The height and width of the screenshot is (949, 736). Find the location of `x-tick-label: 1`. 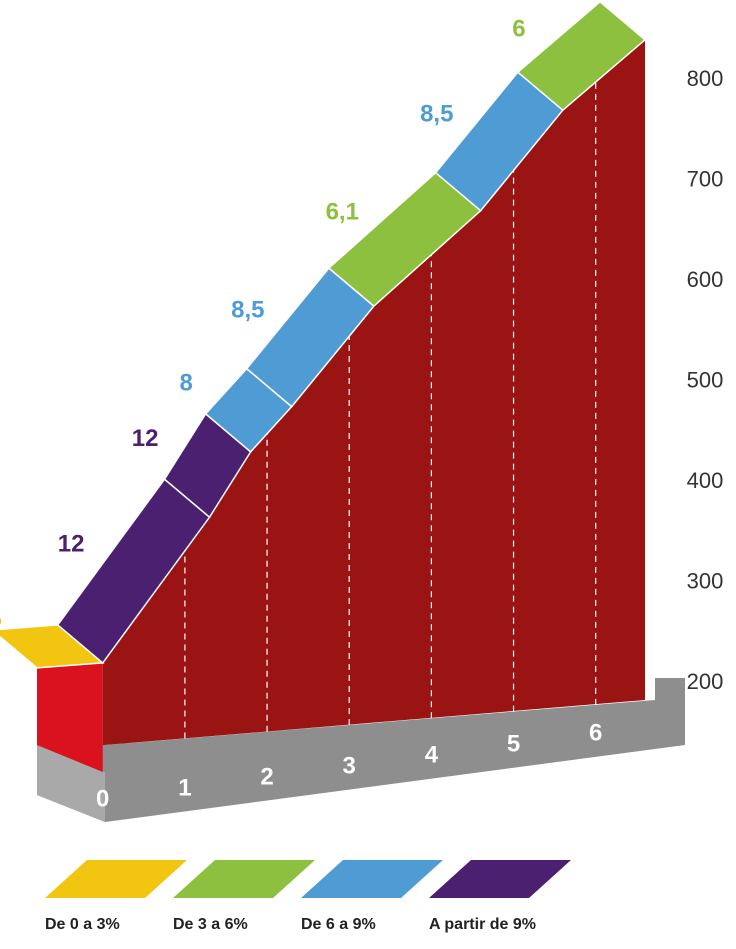

x-tick-label: 1 is located at coordinates (184, 787).